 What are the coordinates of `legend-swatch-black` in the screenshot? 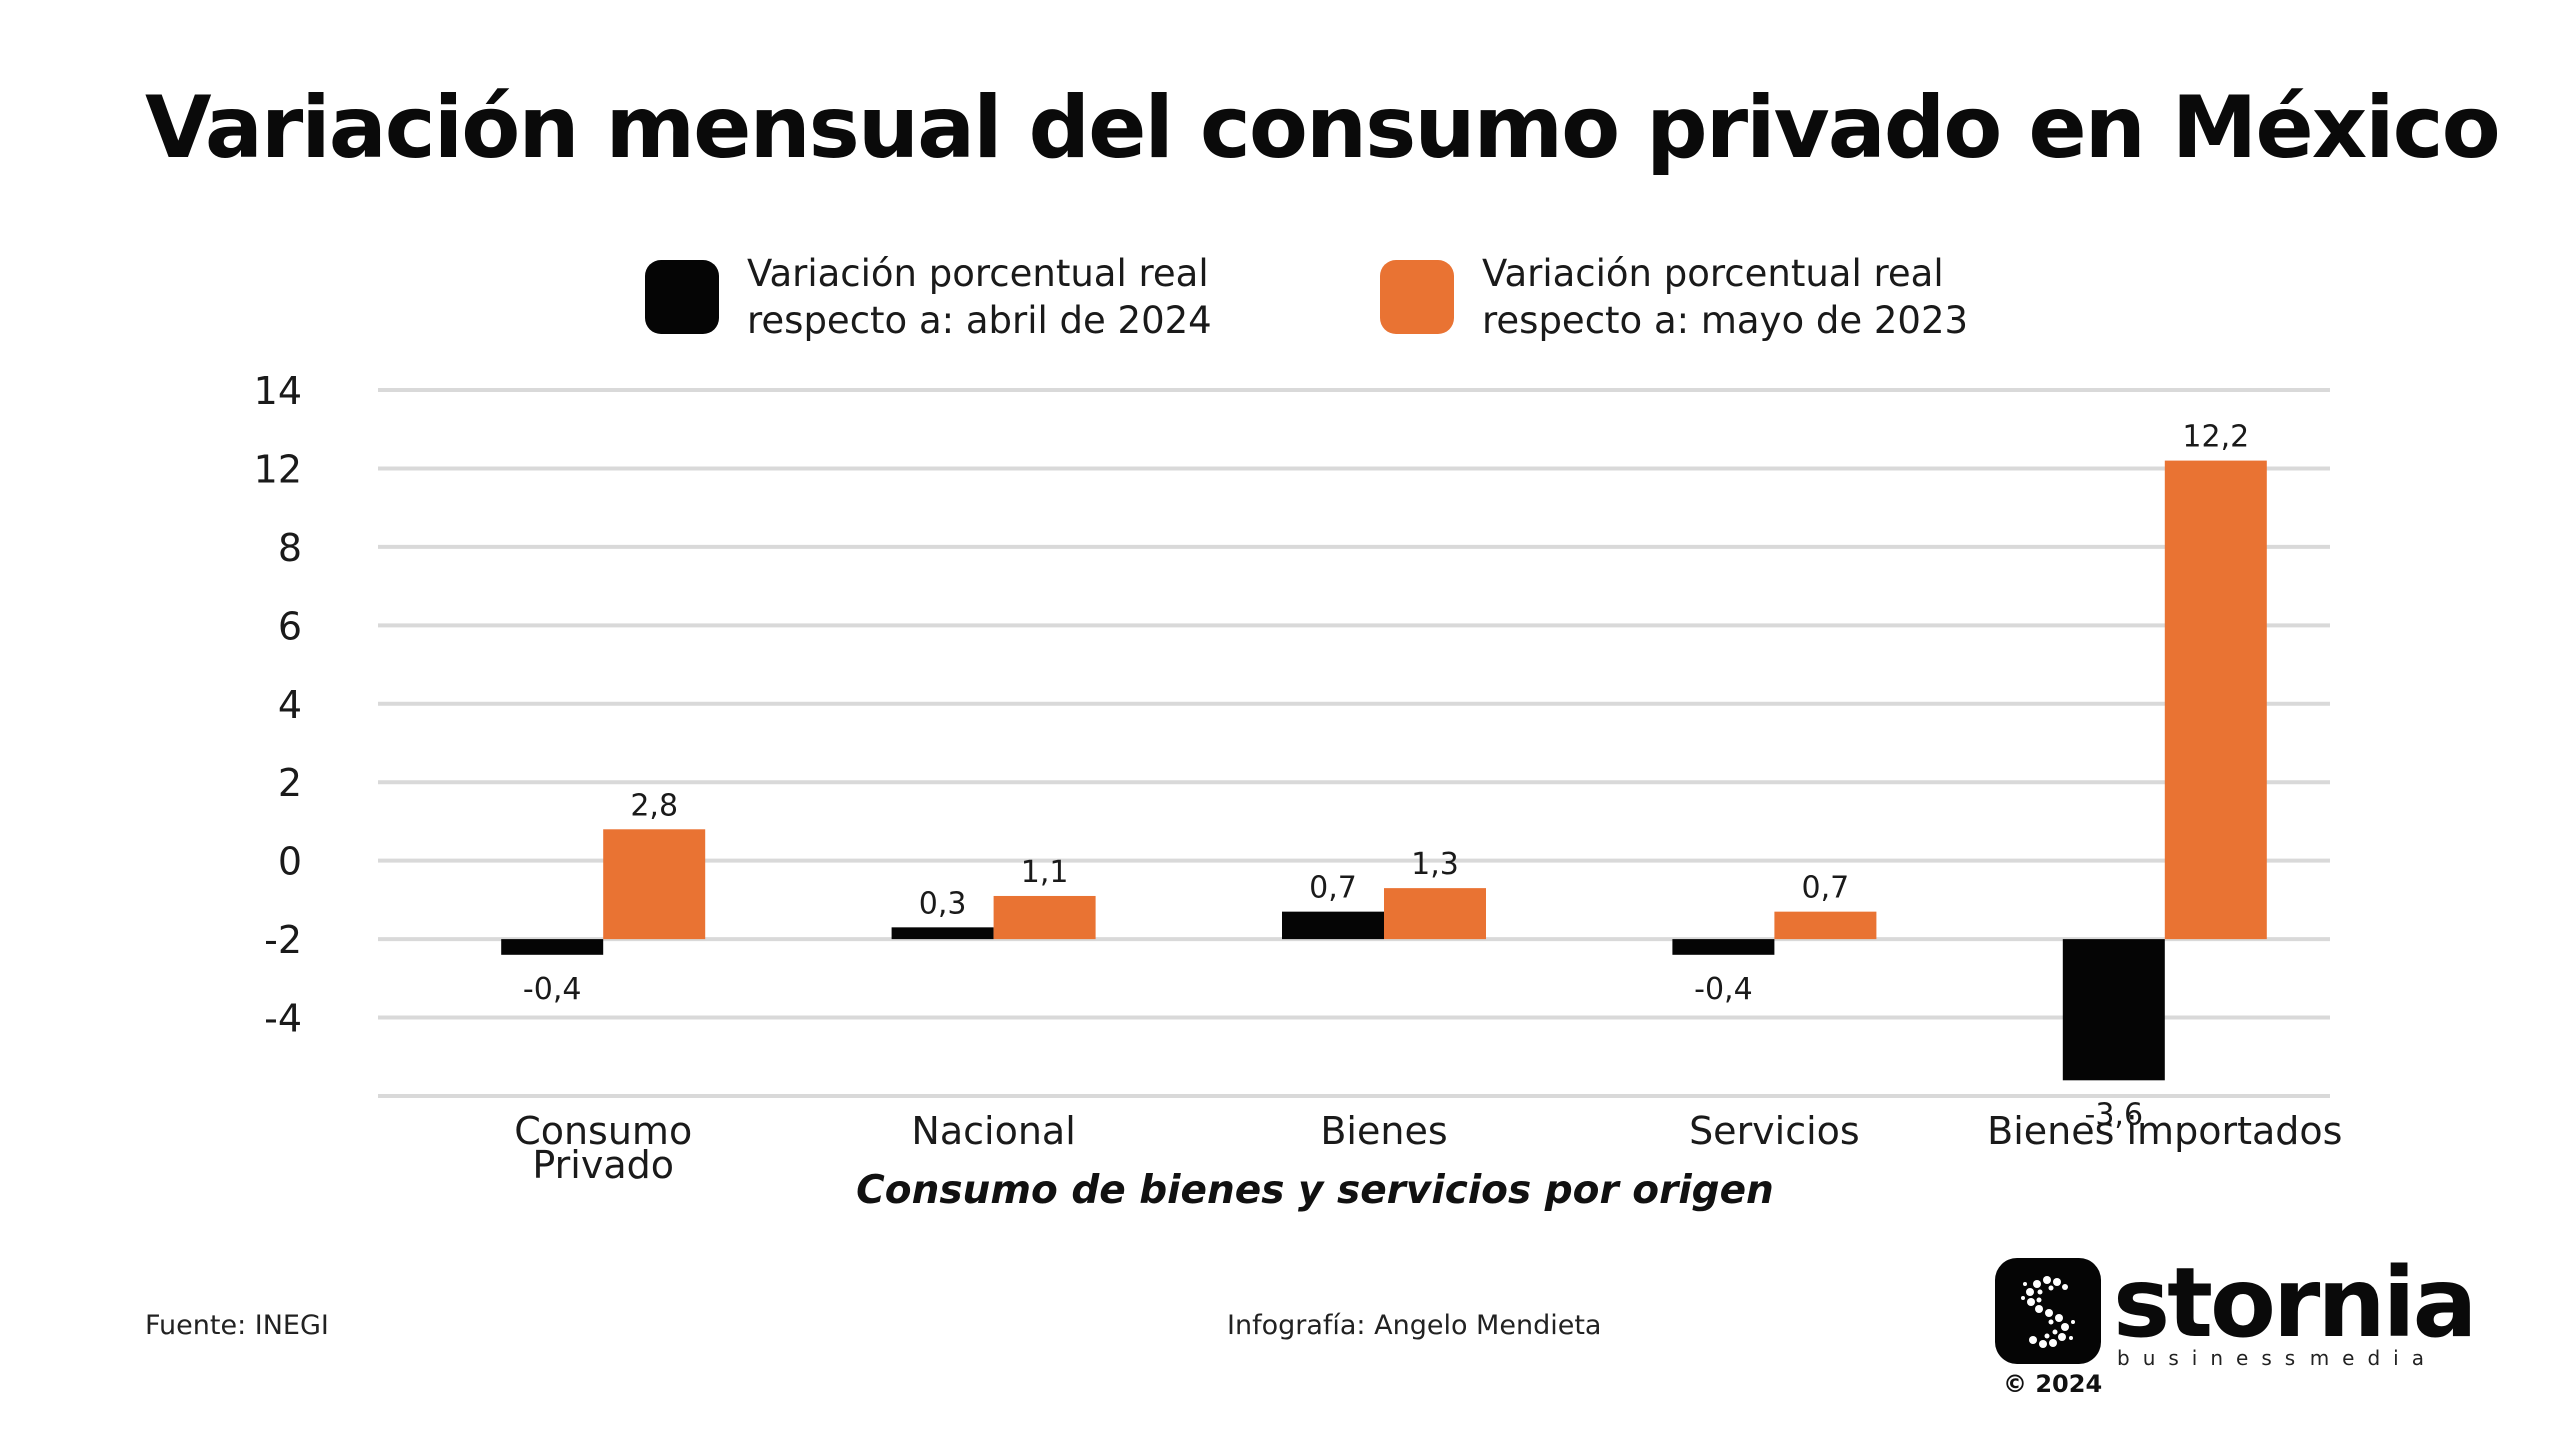 It's located at (682, 297).